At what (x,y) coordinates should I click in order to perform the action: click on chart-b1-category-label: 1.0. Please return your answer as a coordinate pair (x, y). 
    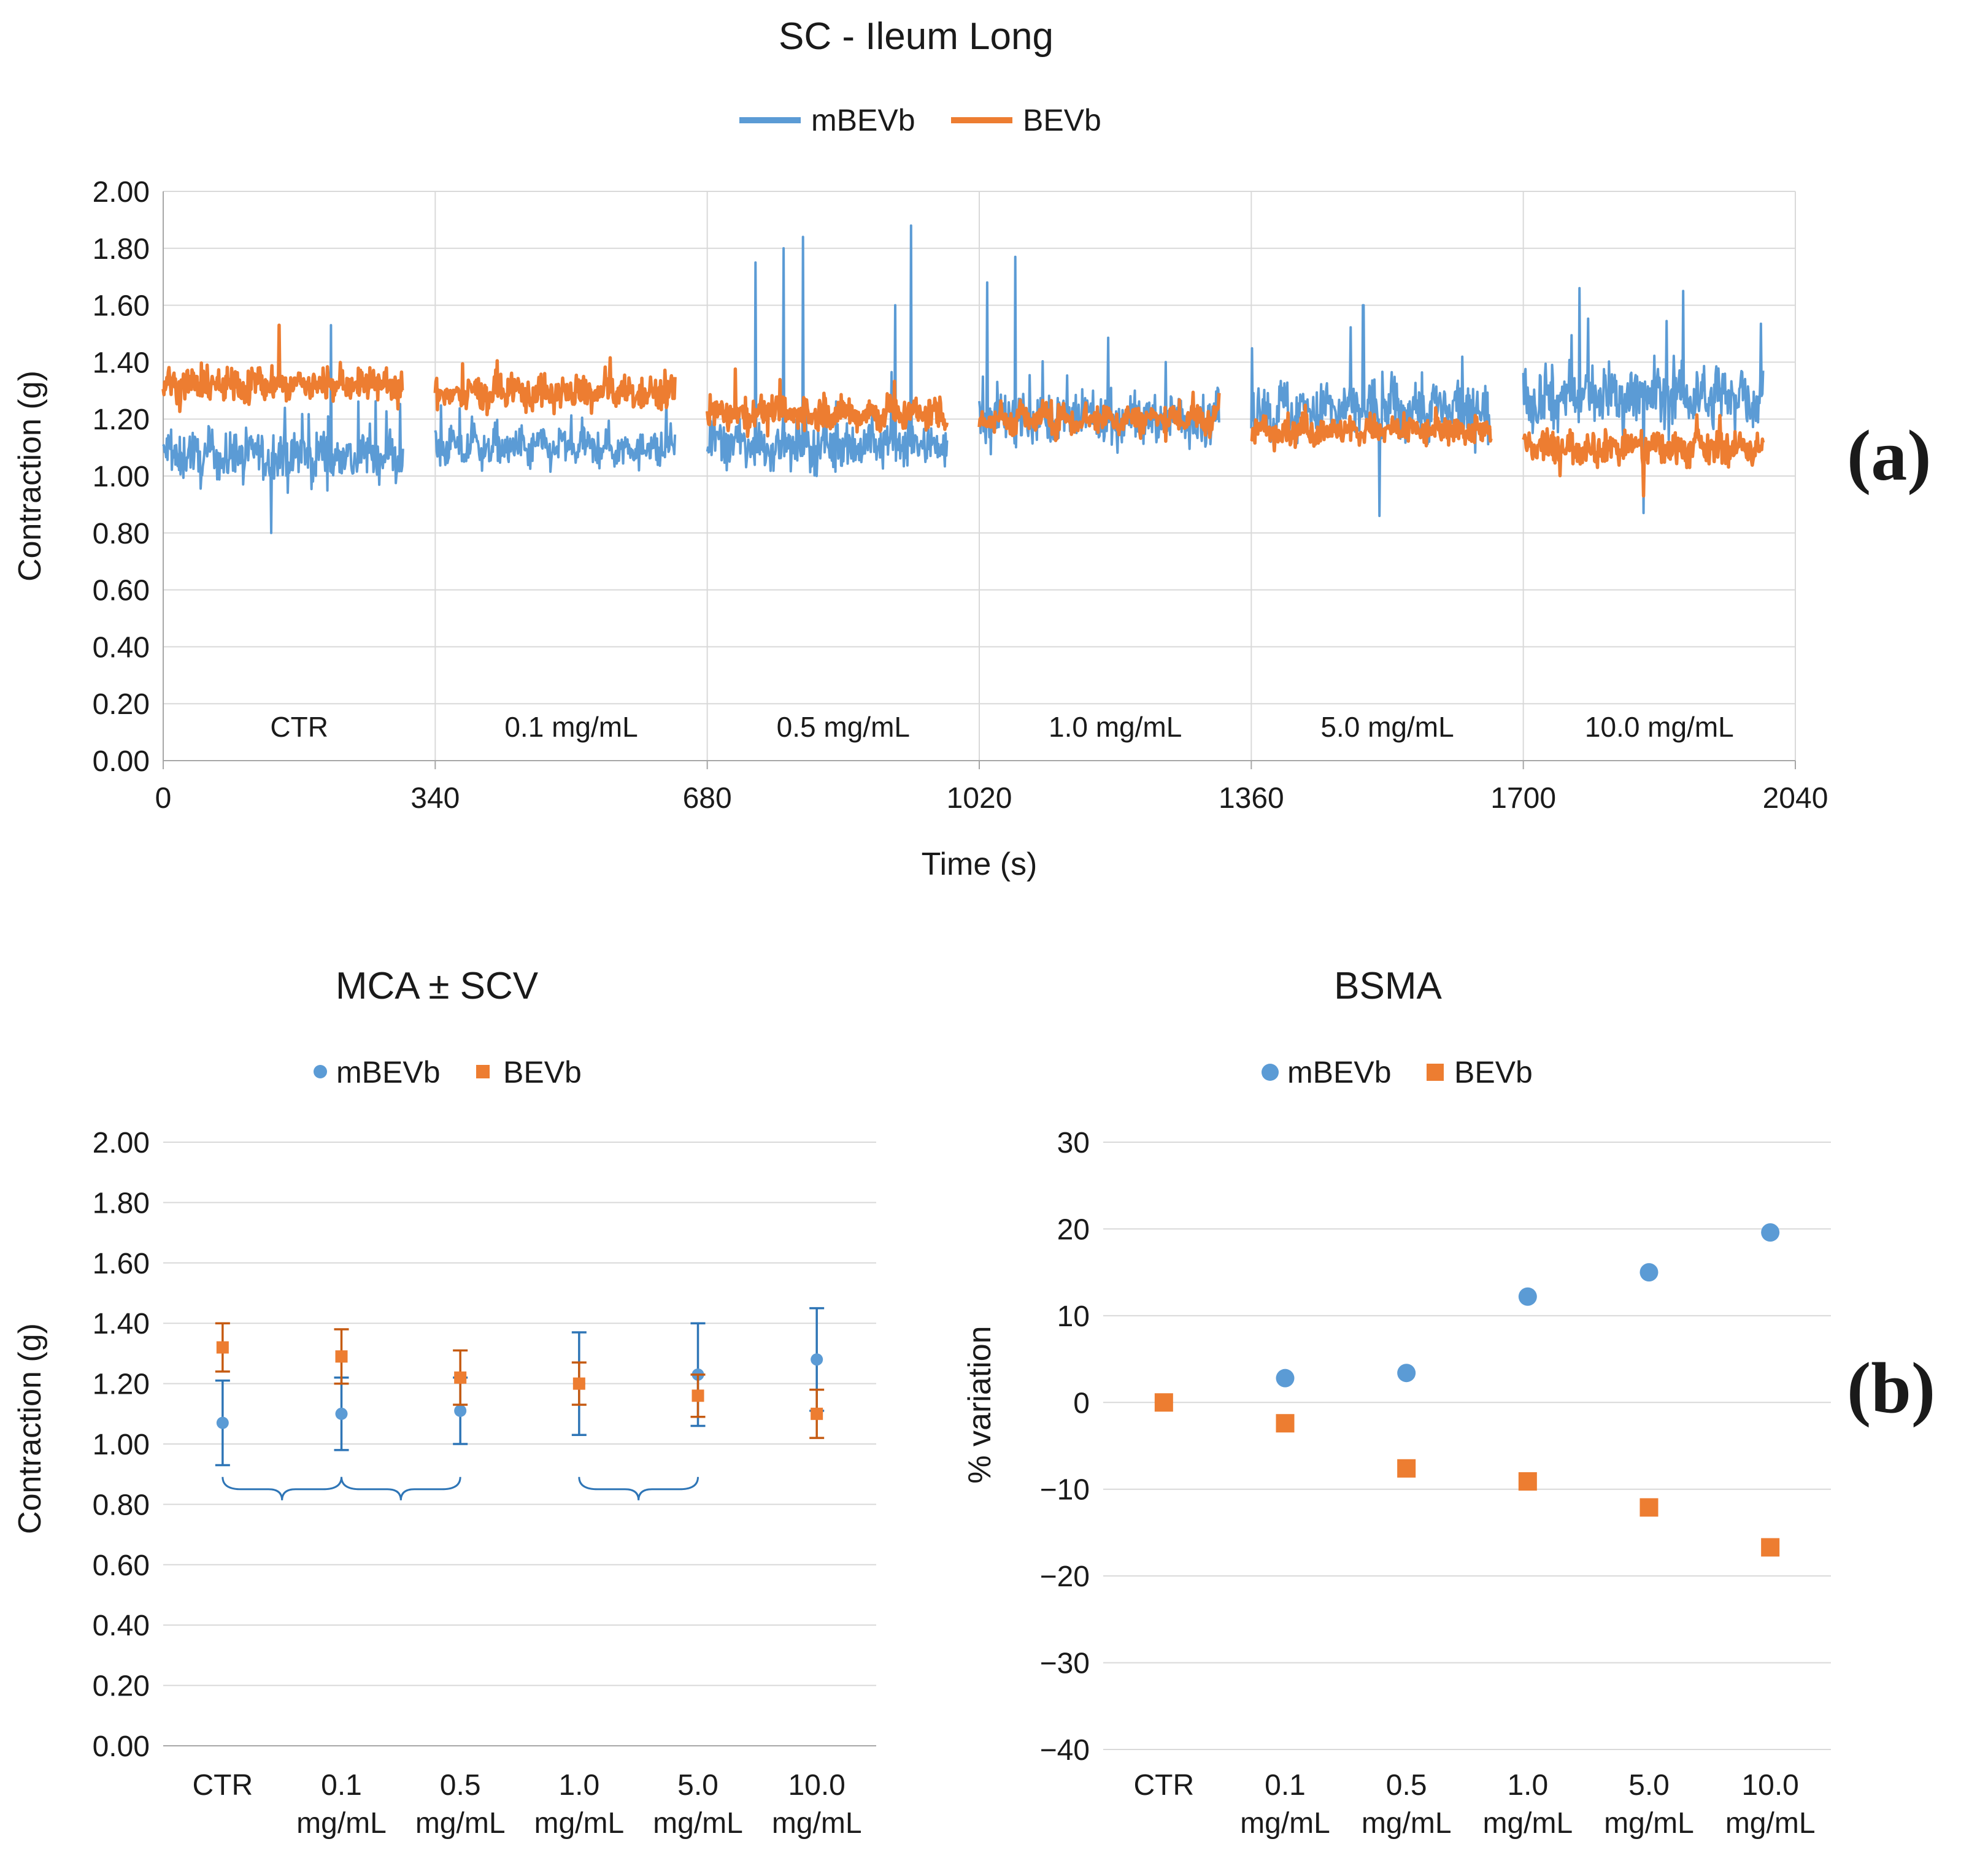
    Looking at the image, I should click on (578, 1785).